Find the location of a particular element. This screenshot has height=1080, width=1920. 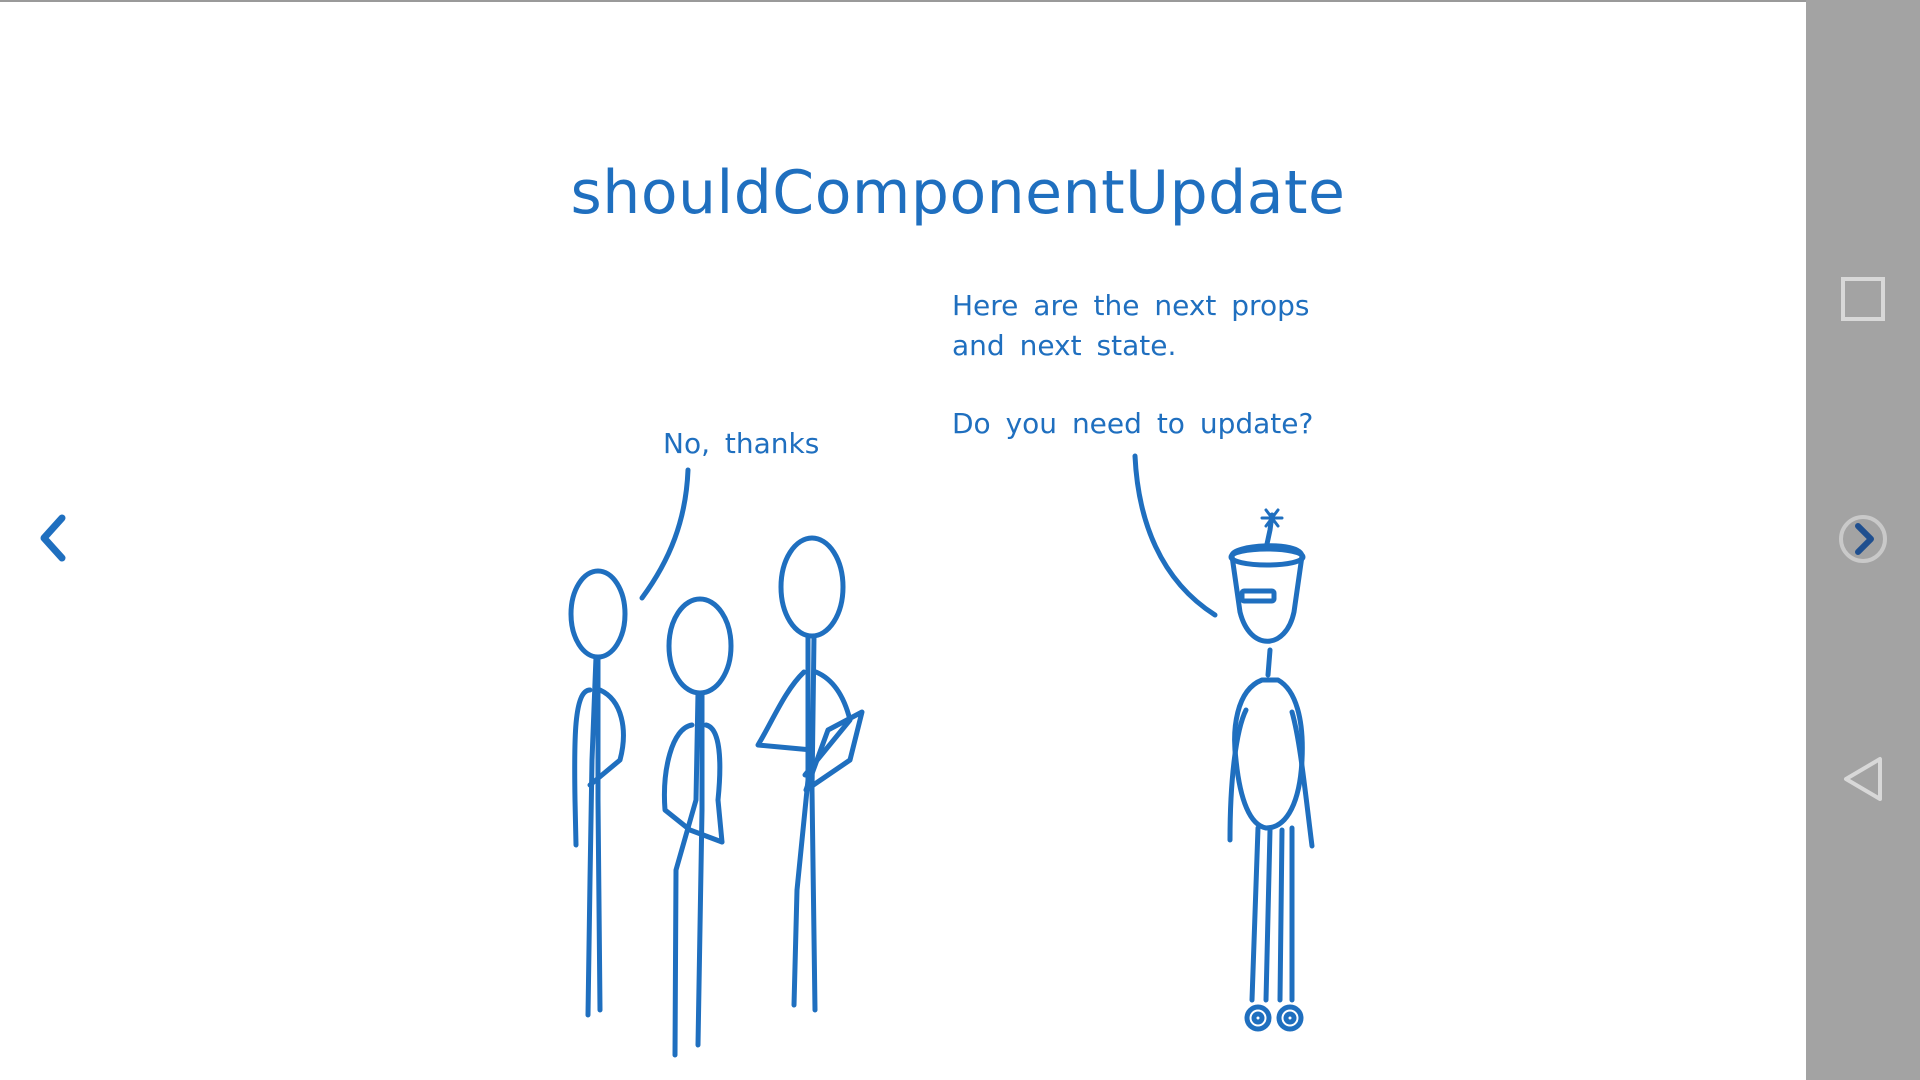

slide-title: shouldComponentUpdate is located at coordinates (958, 193).